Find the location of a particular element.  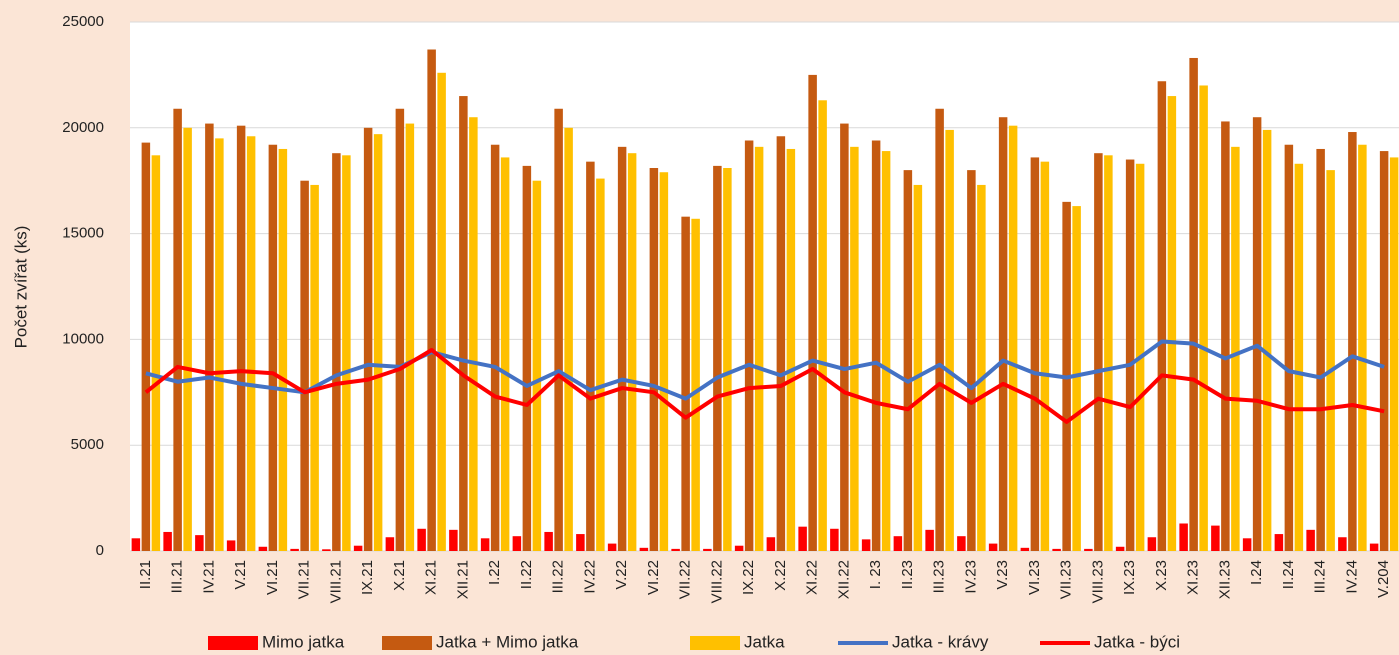

x-tick-label: XI.22 is located at coordinates (812, 577).